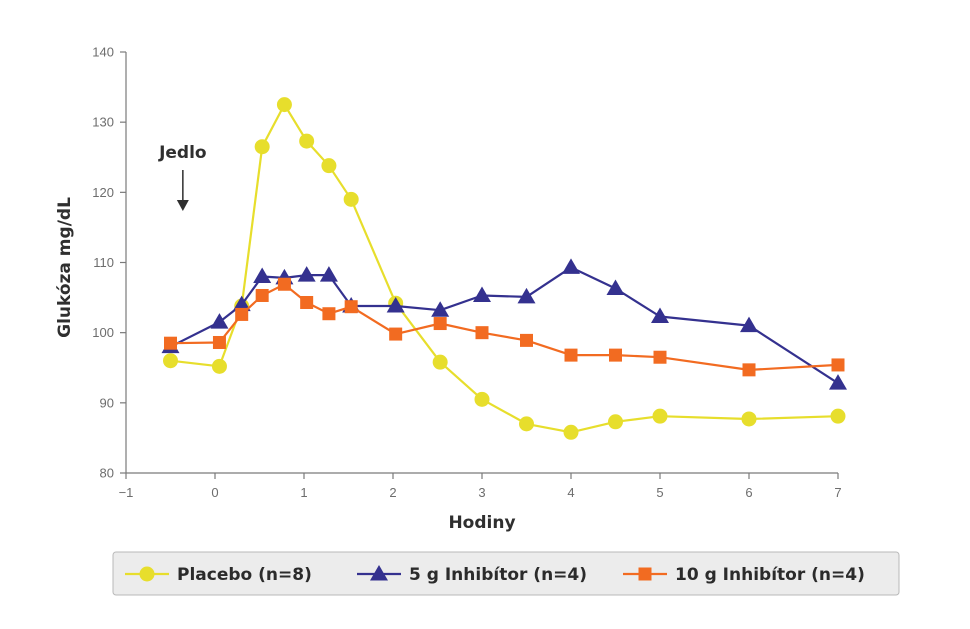 This screenshot has width=970, height=629. I want to click on legend-label: Placebo (n=8), so click(244, 575).